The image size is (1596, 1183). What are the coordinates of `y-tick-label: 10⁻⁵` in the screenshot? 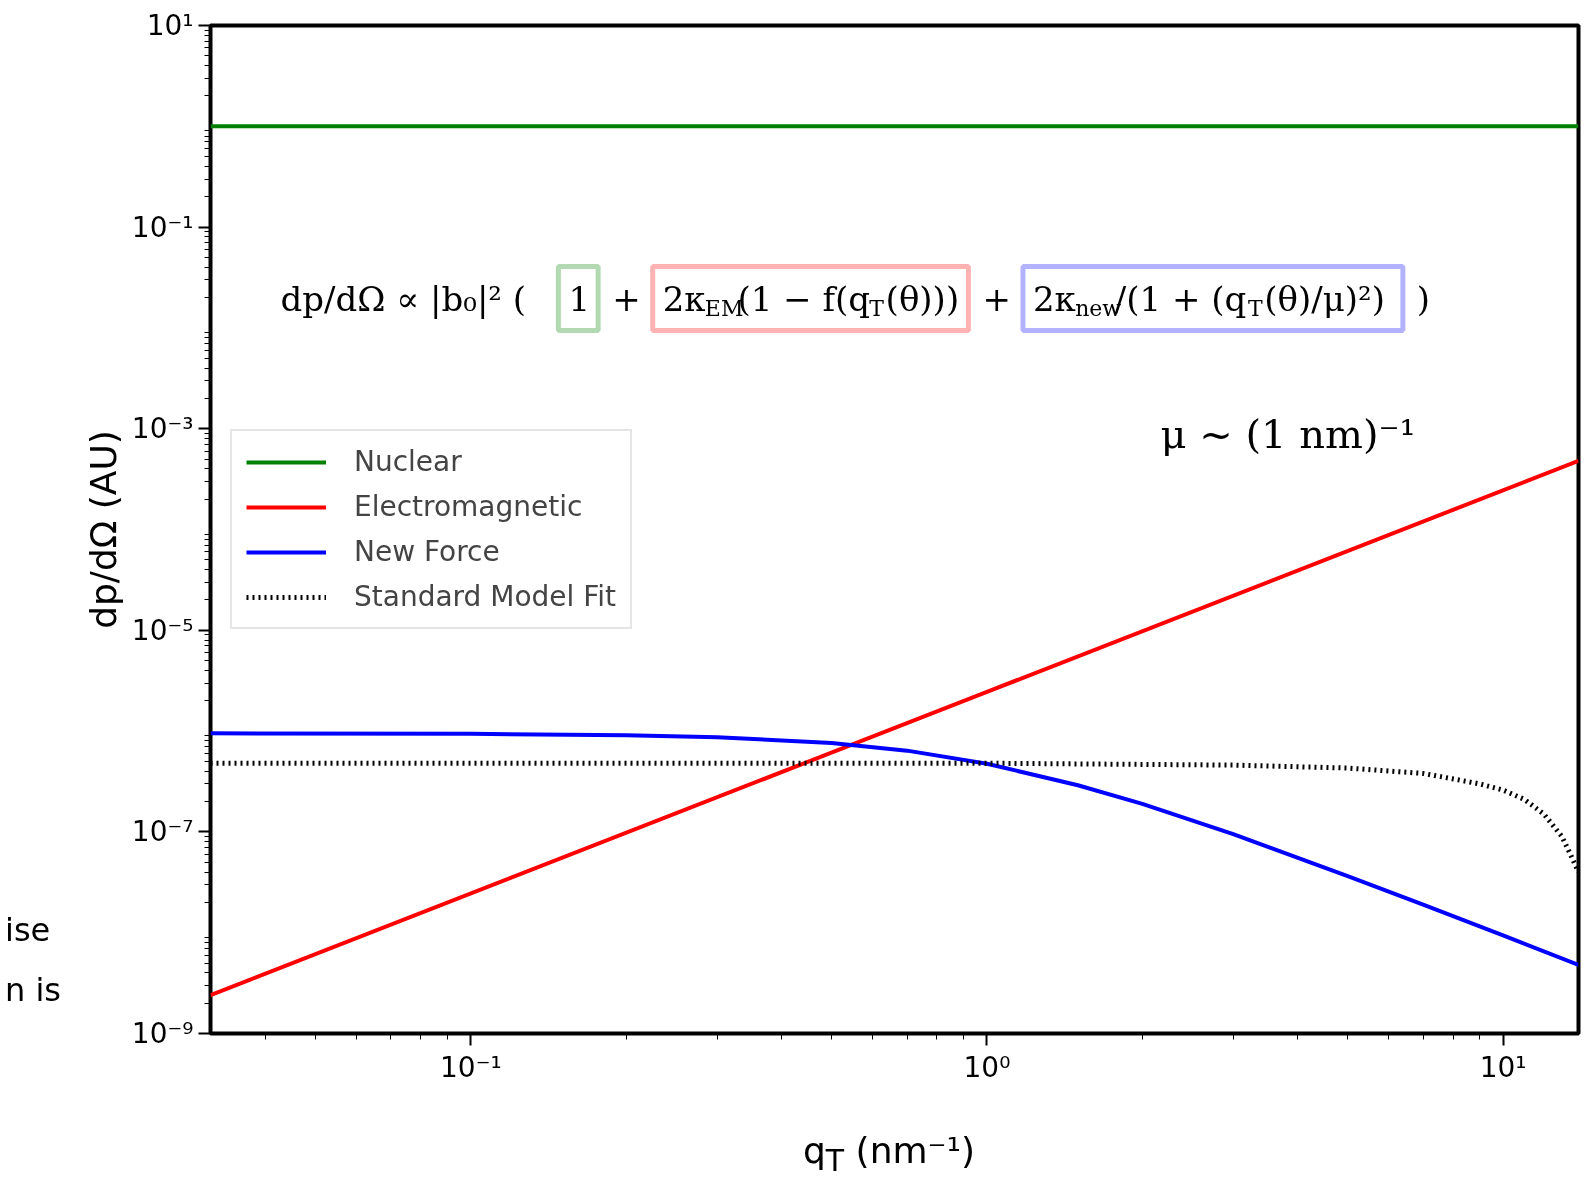 It's located at (162, 630).